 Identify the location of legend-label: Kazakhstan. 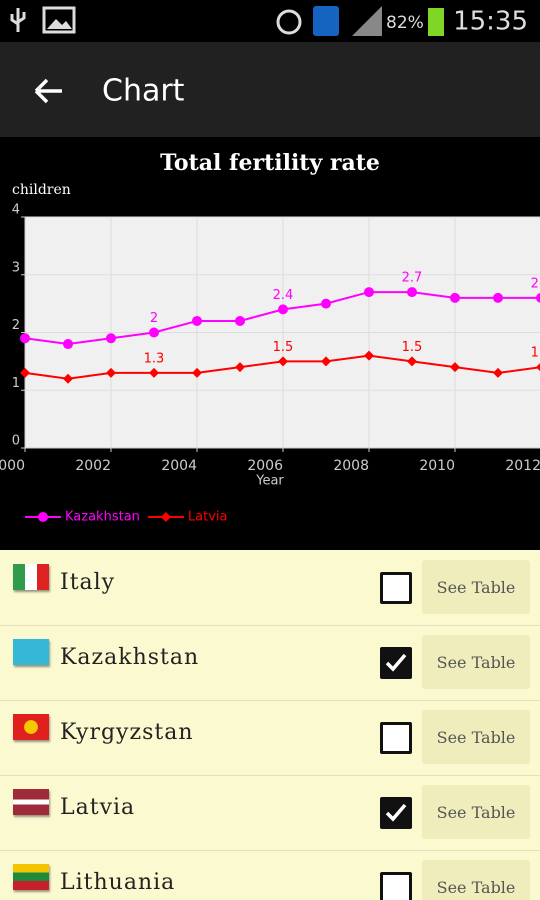
(102, 517).